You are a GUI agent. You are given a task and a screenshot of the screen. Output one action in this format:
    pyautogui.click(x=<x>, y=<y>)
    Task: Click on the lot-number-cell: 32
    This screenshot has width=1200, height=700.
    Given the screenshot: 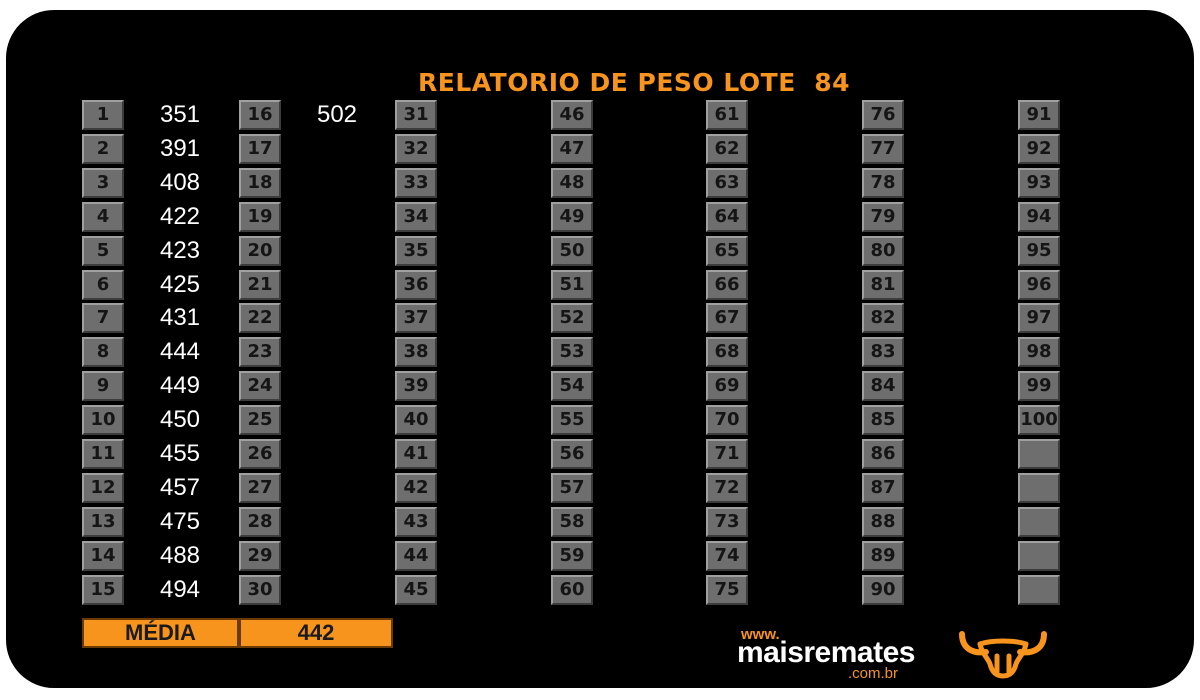 What is the action you would take?
    pyautogui.click(x=416, y=149)
    